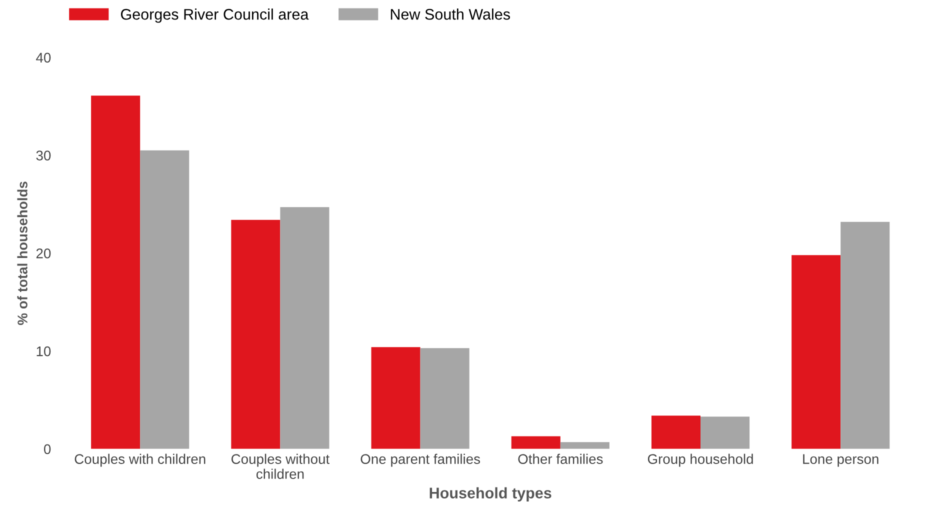 Image resolution: width=934 pixels, height=522 pixels. What do you see at coordinates (43, 351) in the screenshot?
I see `y-tick-label: 10` at bounding box center [43, 351].